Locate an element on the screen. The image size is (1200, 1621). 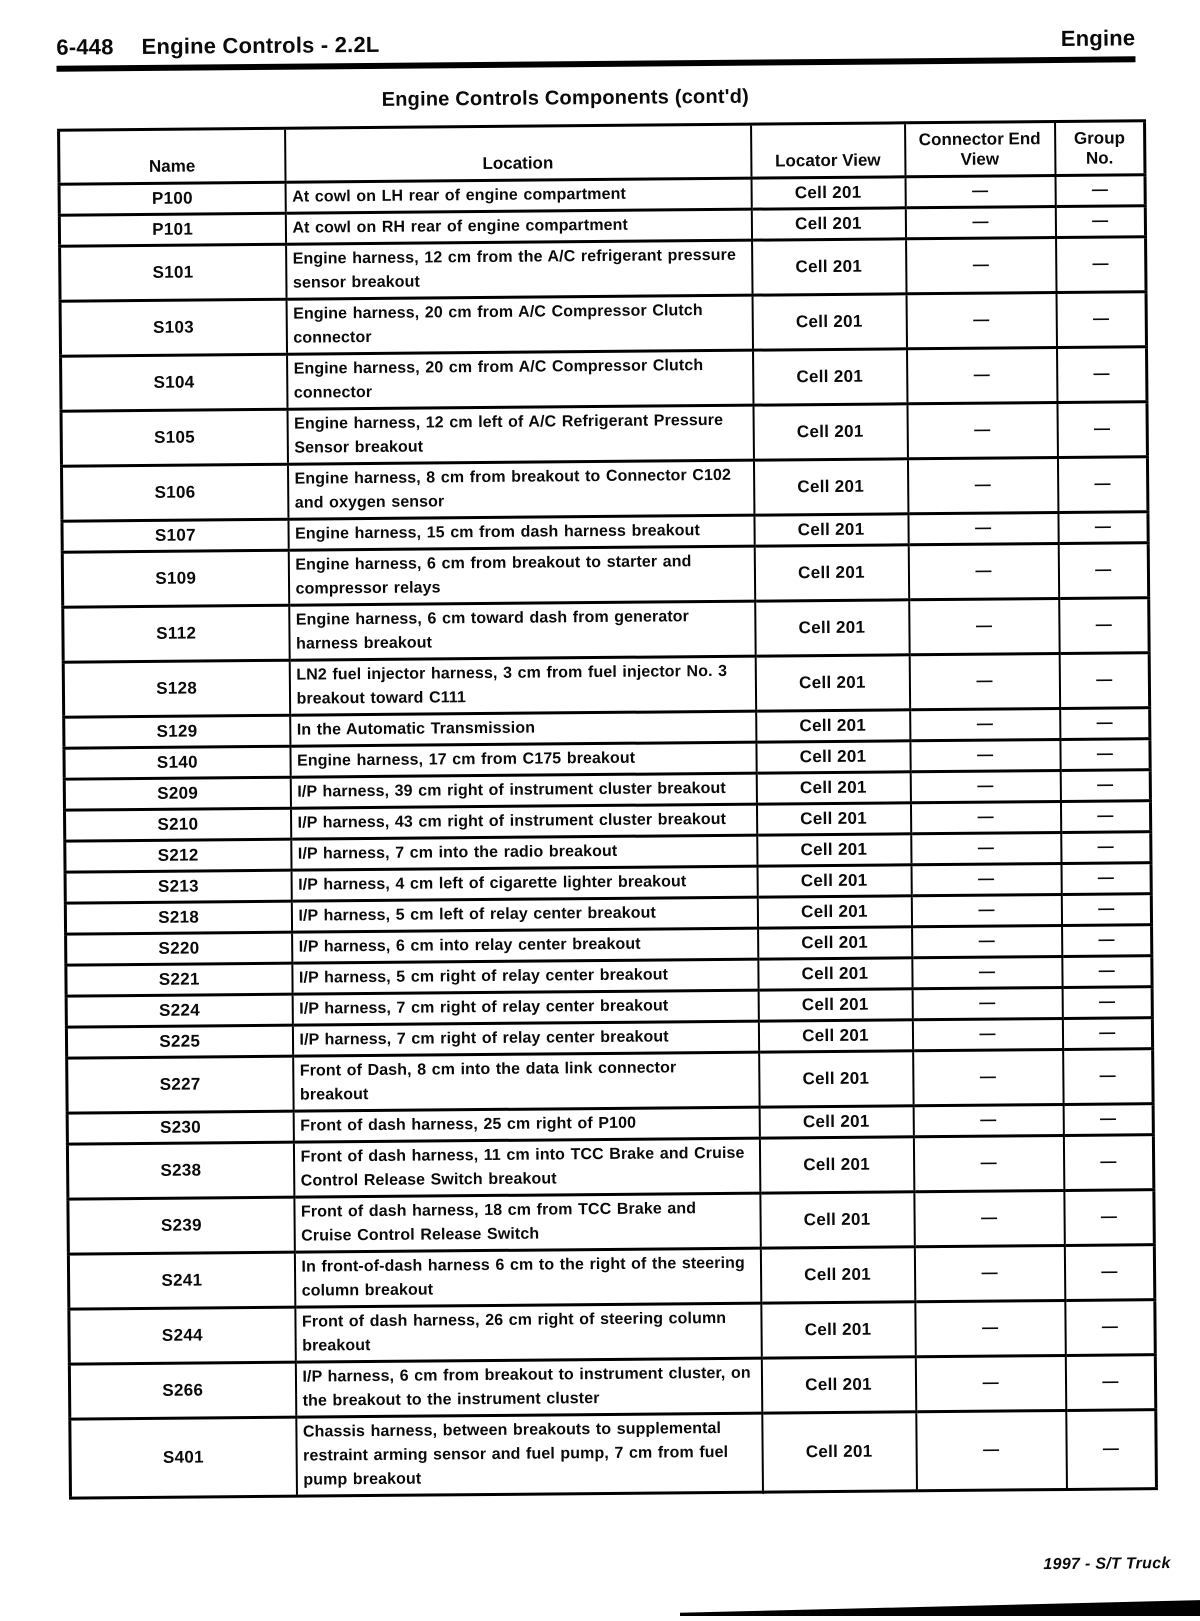
column-header-location: Location is located at coordinates (518, 153).